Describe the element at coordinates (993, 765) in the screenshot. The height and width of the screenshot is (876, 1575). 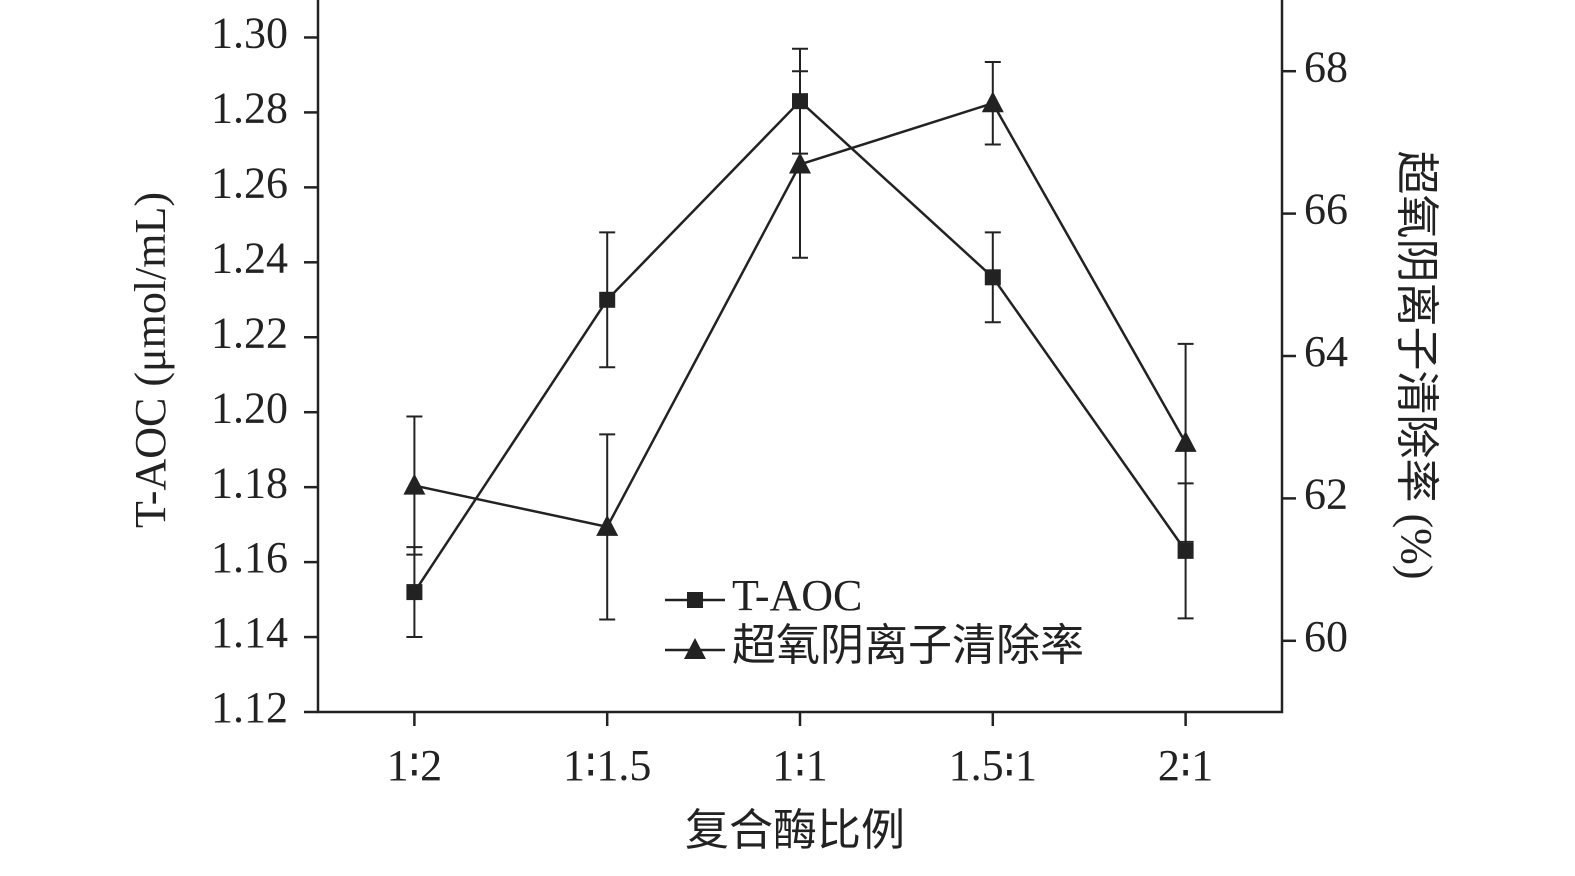
I see `x-tick-label: 1.5∶1` at that location.